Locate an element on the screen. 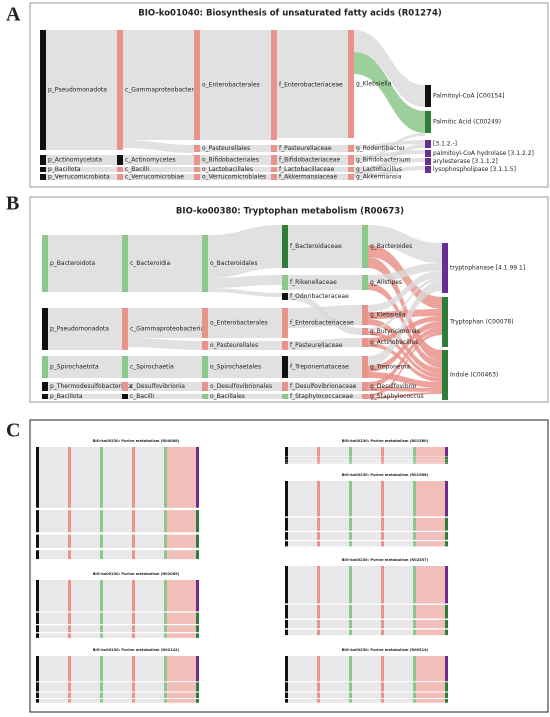  node-label: p_Verrucomicrobiota is located at coordinates (79, 177).